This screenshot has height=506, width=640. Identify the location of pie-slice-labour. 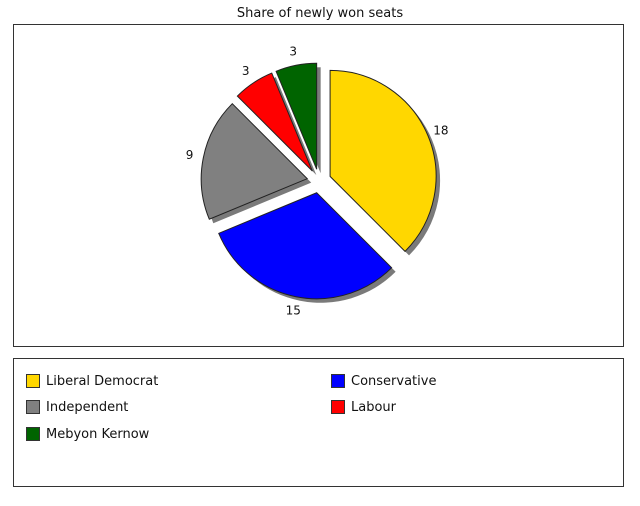
(274, 122).